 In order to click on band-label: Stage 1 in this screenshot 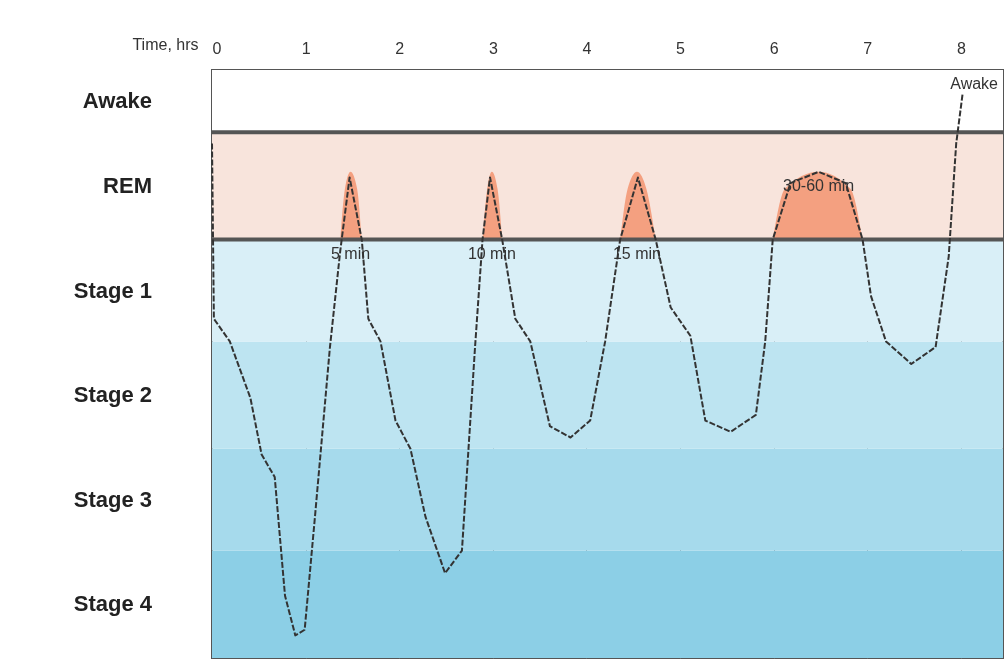, I will do `click(112, 290)`.